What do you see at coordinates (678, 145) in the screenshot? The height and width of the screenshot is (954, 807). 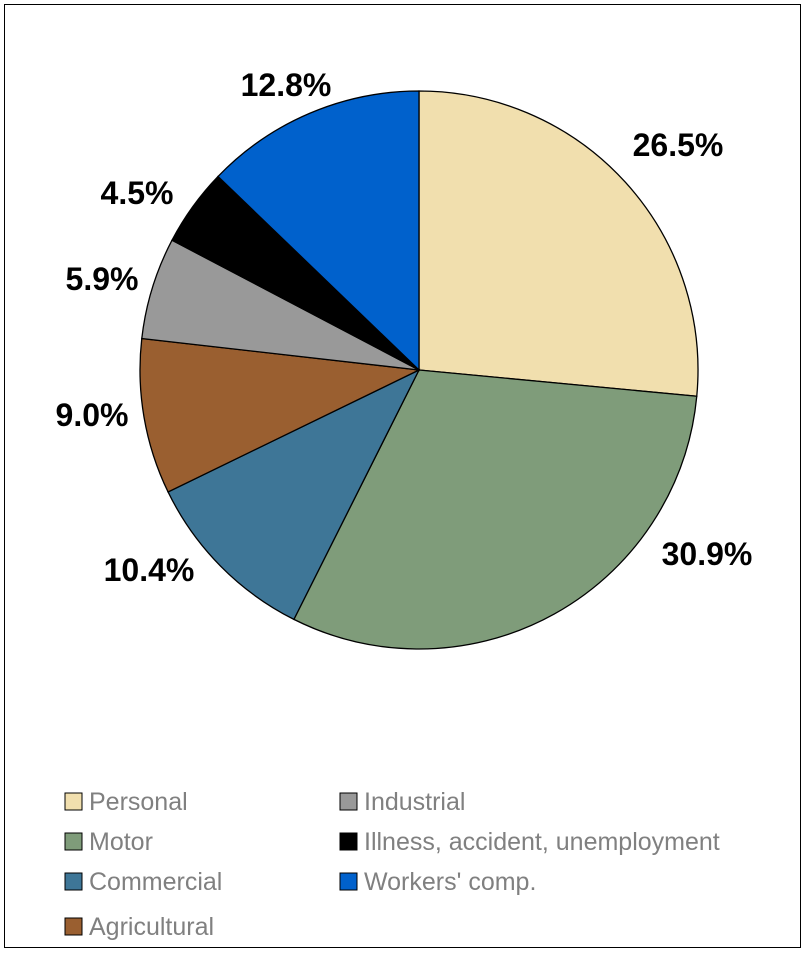 I see `slice-percent-label: 26.5%` at bounding box center [678, 145].